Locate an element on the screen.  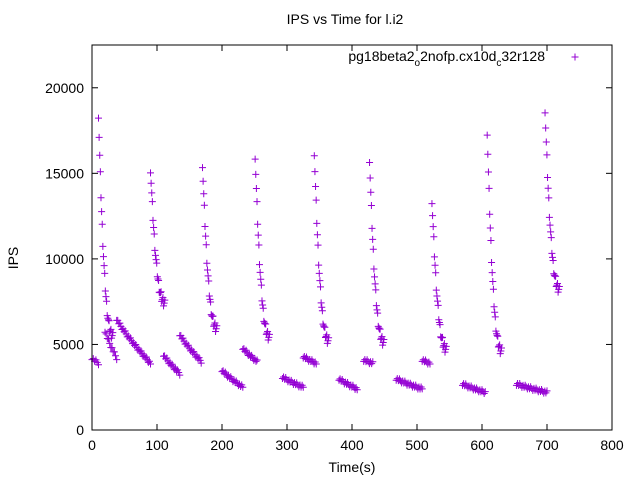
x-tick-label: 200 is located at coordinates (222, 445).